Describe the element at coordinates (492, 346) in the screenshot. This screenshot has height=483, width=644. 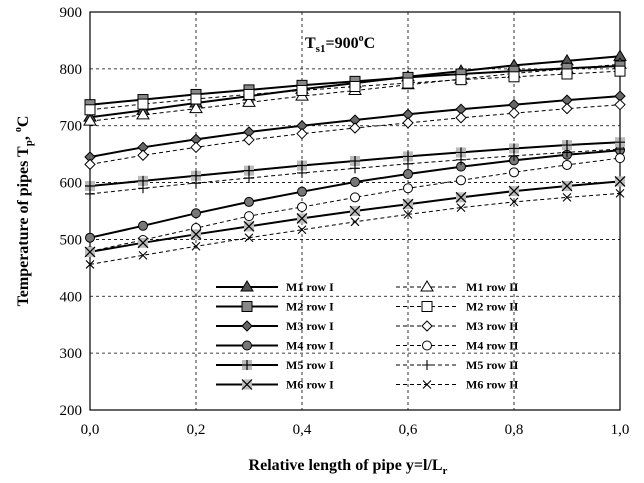
I see `legend-label: M4 row II` at that location.